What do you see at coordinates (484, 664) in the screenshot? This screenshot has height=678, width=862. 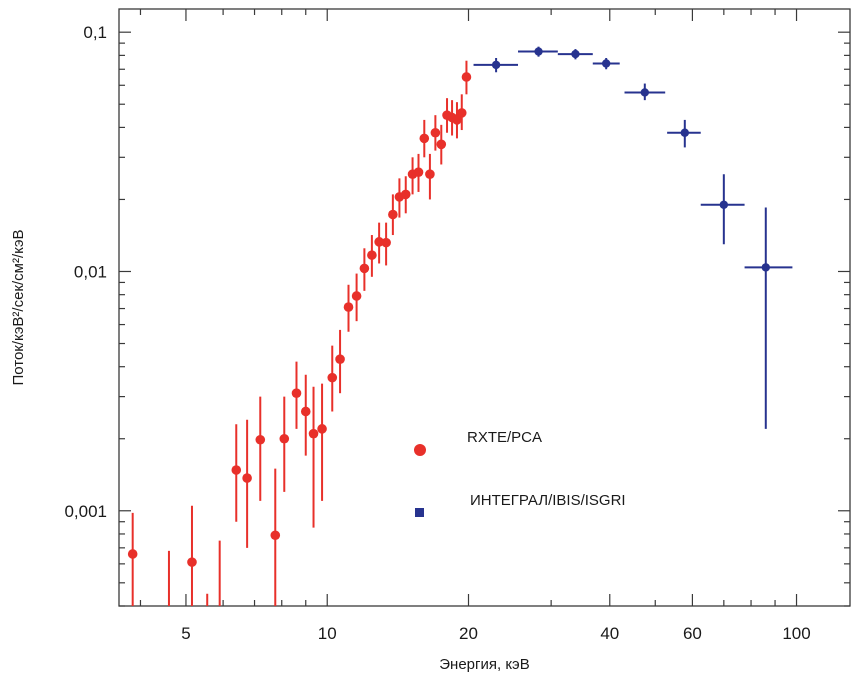 I see `x-axis-label: Энергия, кэВ` at bounding box center [484, 664].